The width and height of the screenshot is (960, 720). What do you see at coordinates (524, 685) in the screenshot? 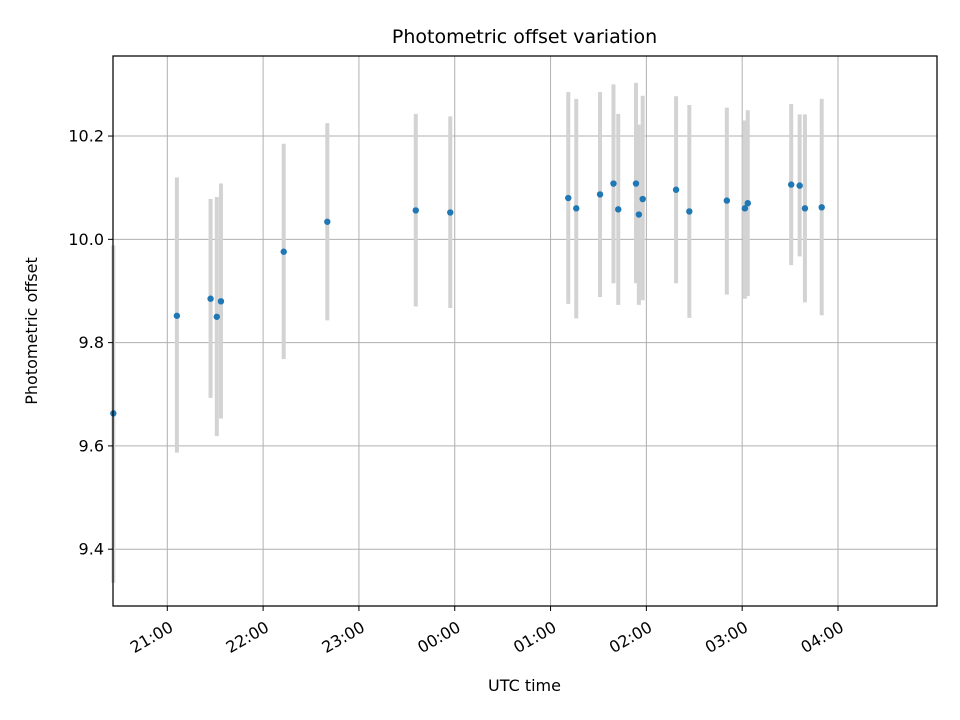
I see `x-axis-label: UTC time` at bounding box center [524, 685].